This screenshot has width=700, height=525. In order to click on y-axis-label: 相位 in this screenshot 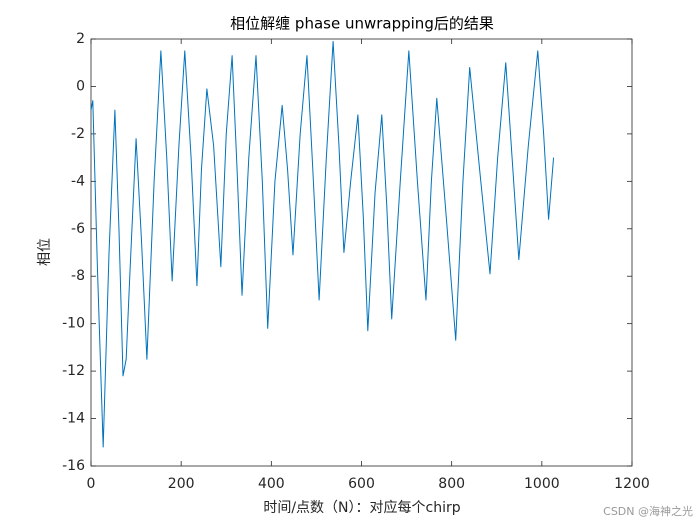, I will do `click(45, 252)`.